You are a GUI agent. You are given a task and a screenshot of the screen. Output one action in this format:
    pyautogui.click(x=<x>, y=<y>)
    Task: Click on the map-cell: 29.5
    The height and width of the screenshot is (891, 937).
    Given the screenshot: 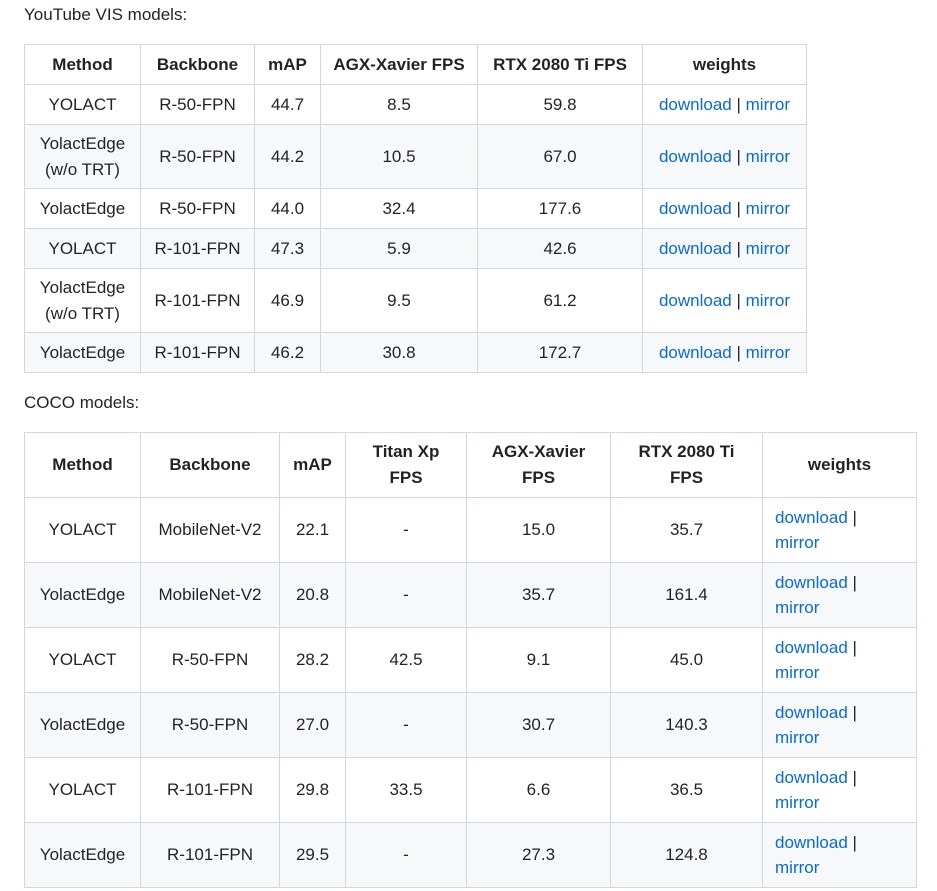 What is the action you would take?
    pyautogui.click(x=312, y=855)
    